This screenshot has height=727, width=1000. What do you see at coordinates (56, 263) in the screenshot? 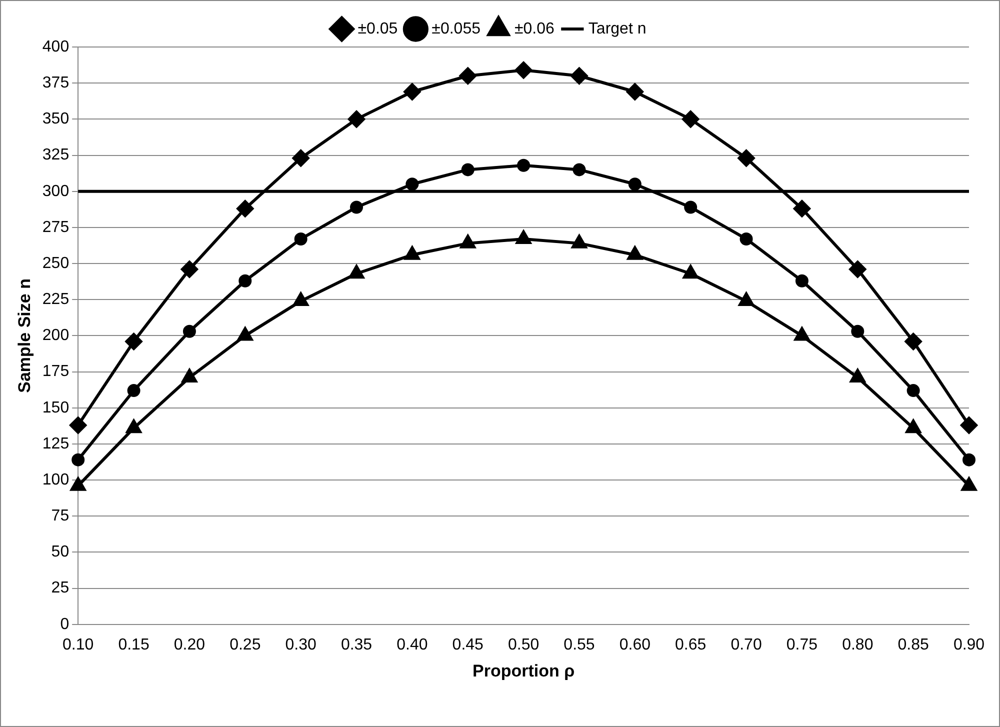
I see `y-tick-label: 250` at bounding box center [56, 263].